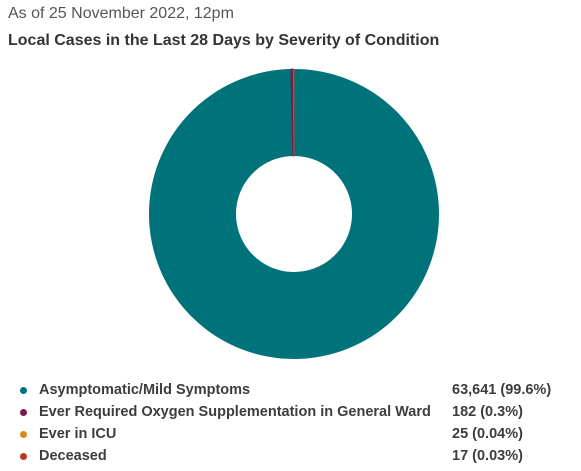 This screenshot has width=581, height=471. I want to click on legend-label: Deceased, so click(73, 456).